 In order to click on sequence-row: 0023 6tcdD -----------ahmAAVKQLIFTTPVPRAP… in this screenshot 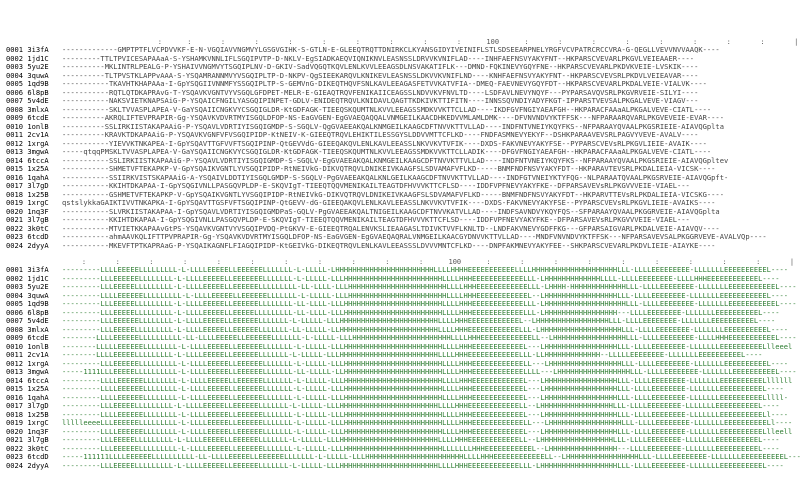, I will do `click(402, 237)`.